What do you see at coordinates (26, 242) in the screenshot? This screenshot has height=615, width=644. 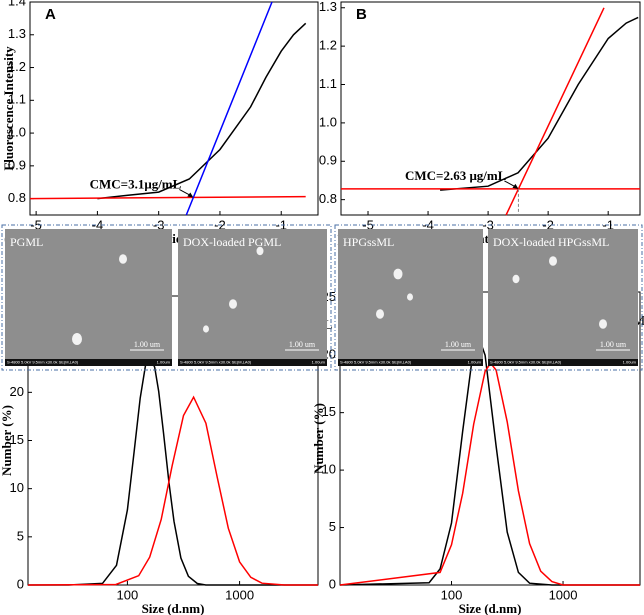 I see `image-caption: PGML` at bounding box center [26, 242].